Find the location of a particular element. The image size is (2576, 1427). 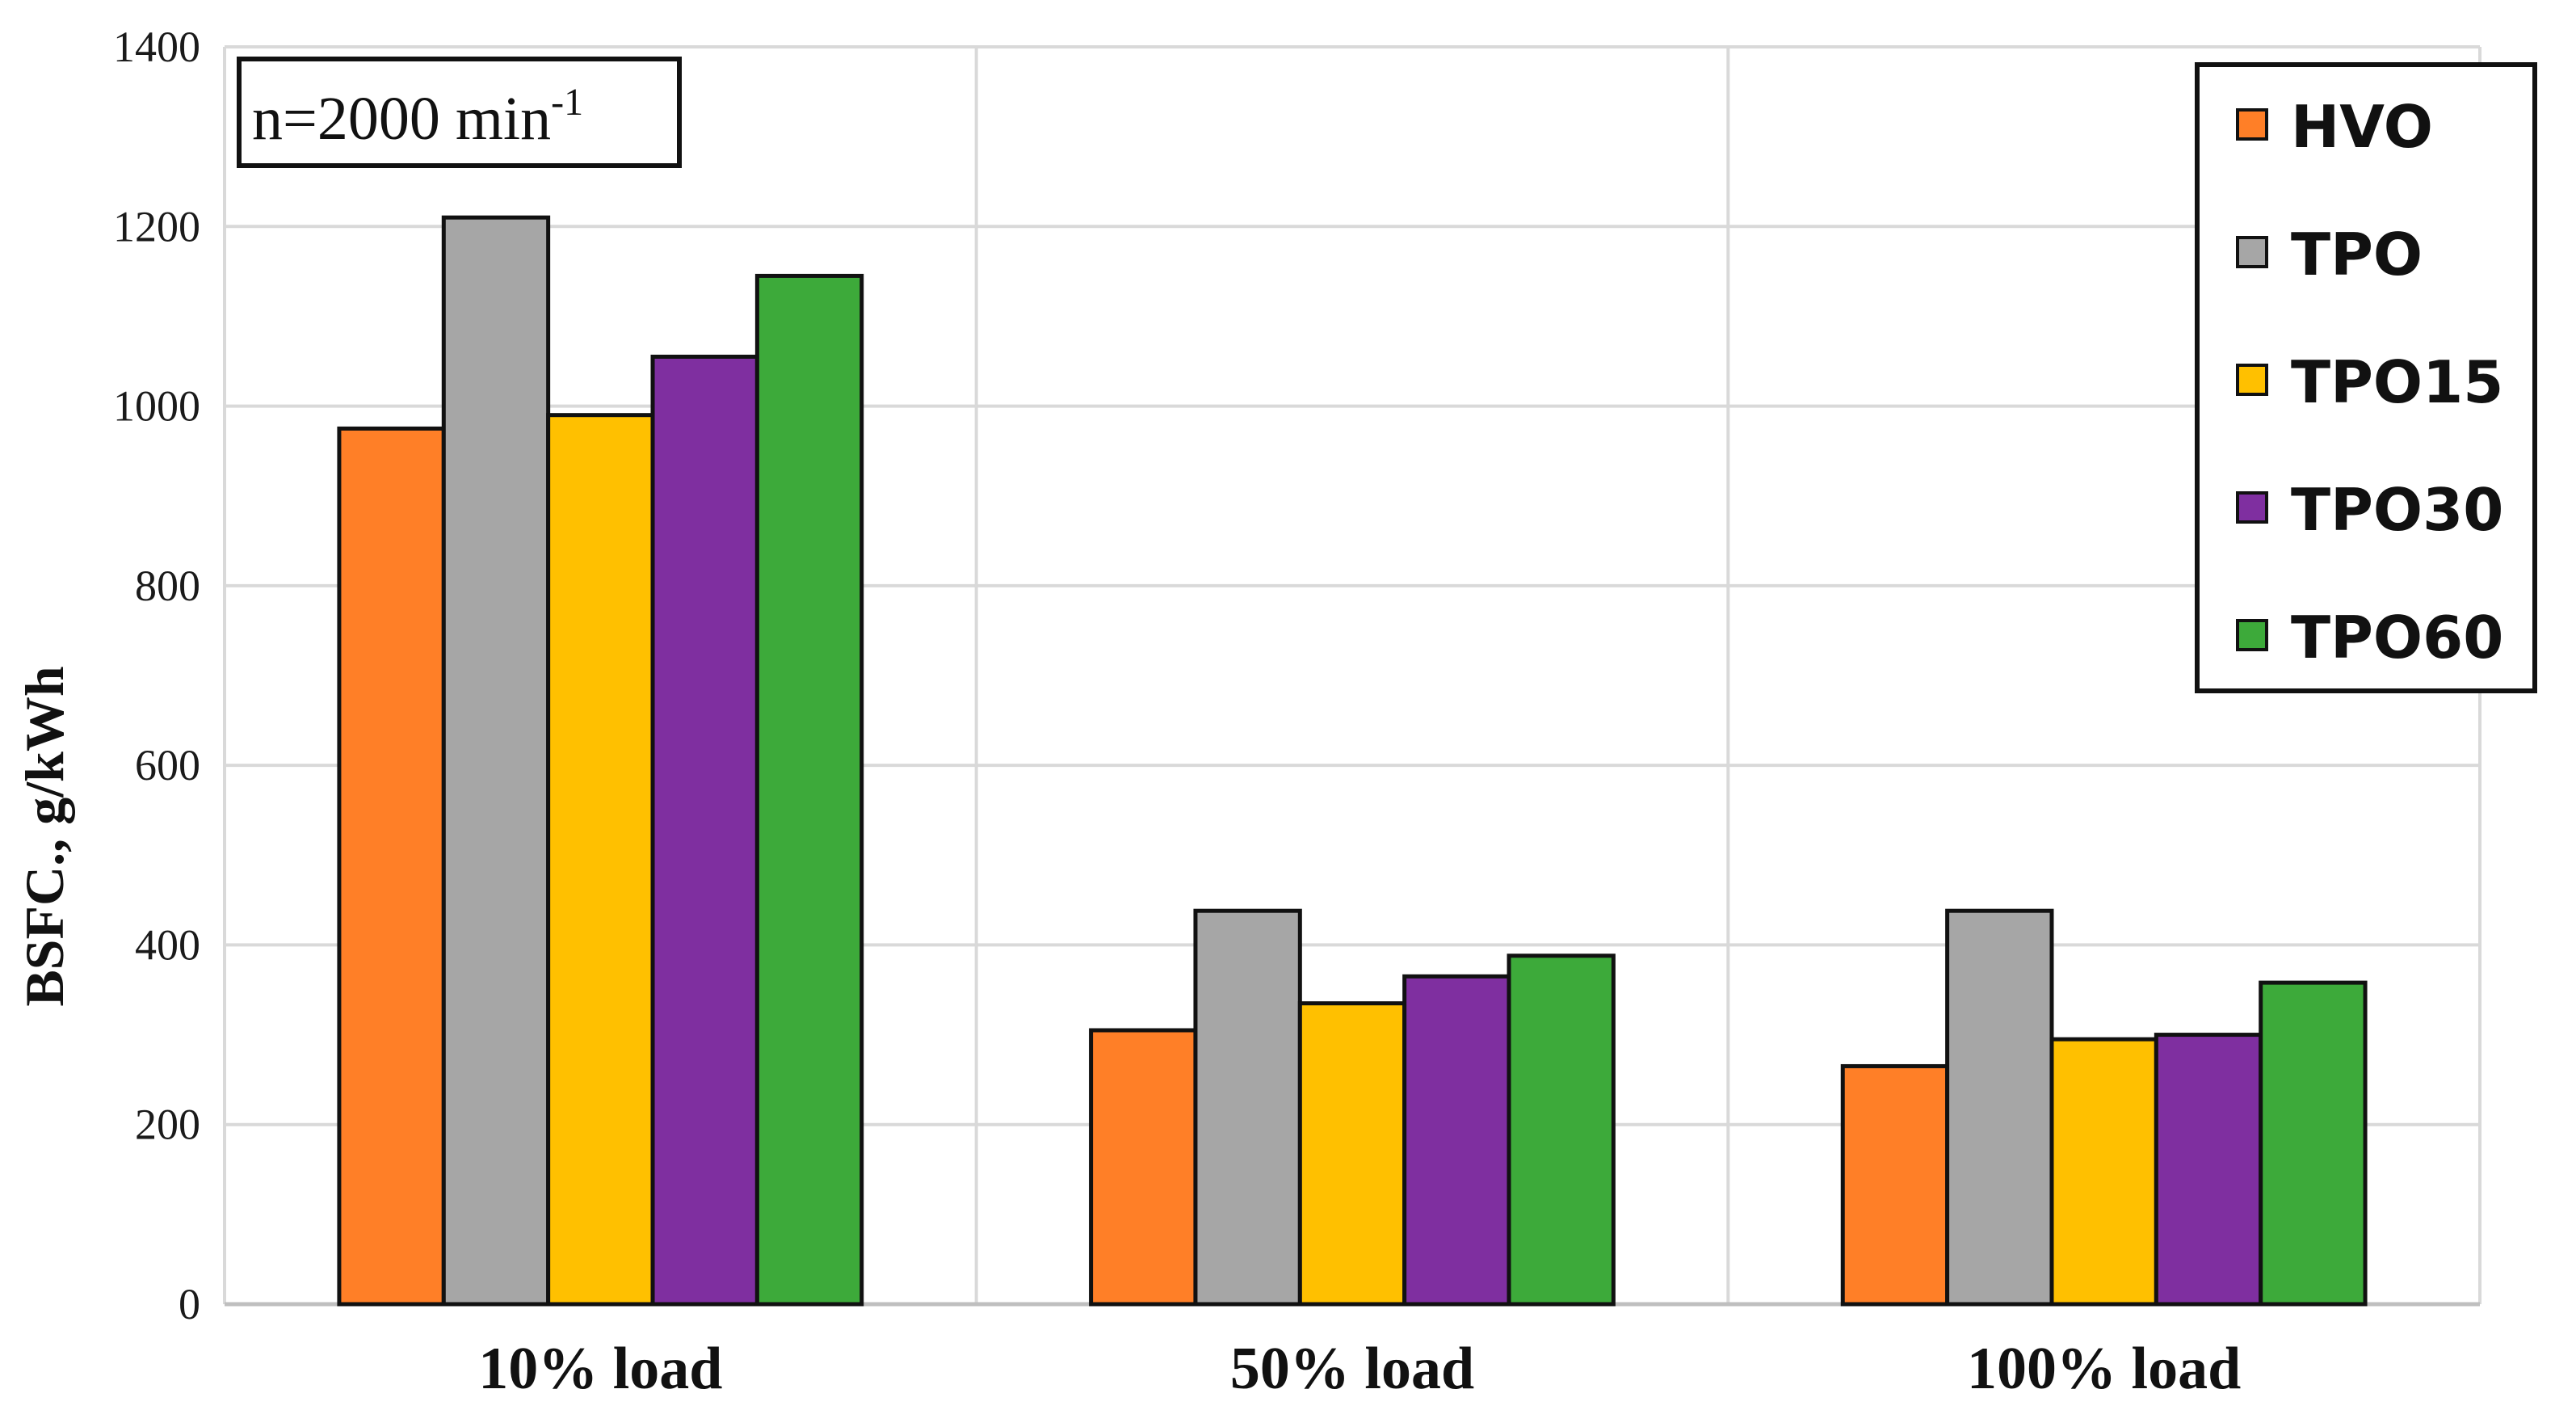

legend-label-hvo: HVO is located at coordinates (2362, 127).